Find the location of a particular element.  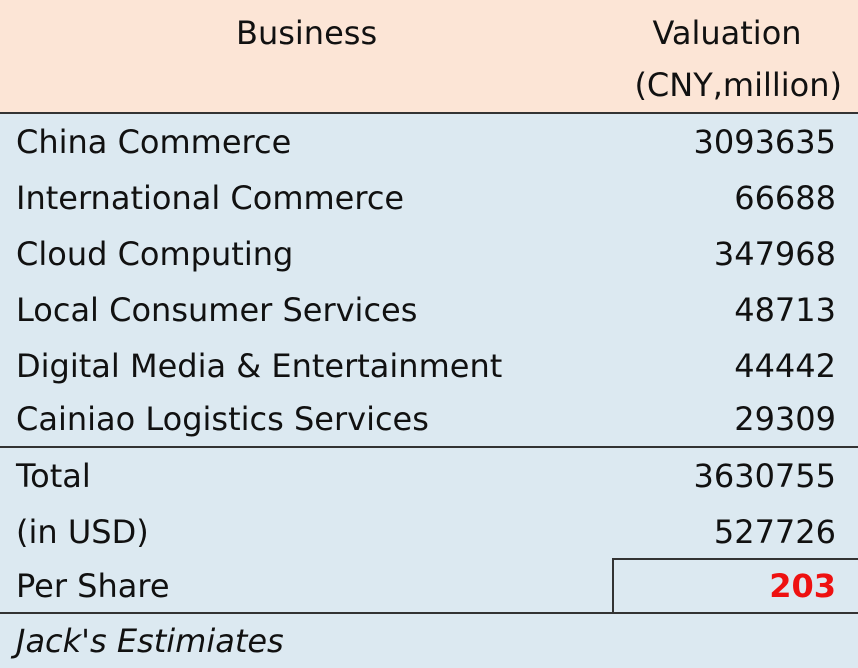

usd-label: (in USD) is located at coordinates (82, 532).